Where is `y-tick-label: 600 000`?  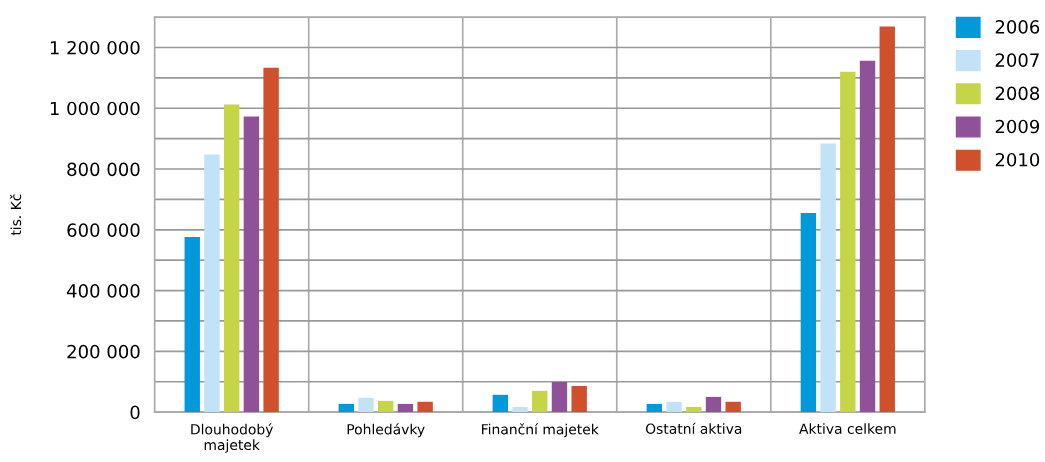
y-tick-label: 600 000 is located at coordinates (103, 230).